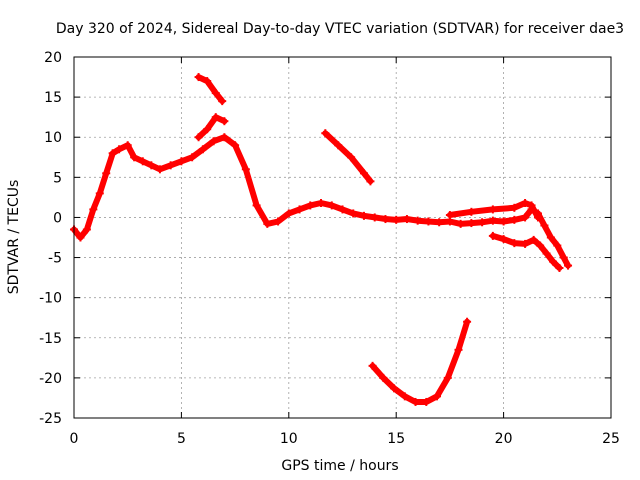 This screenshot has width=640, height=480. What do you see at coordinates (53, 138) in the screenshot?
I see `y-tick-label: 10` at bounding box center [53, 138].